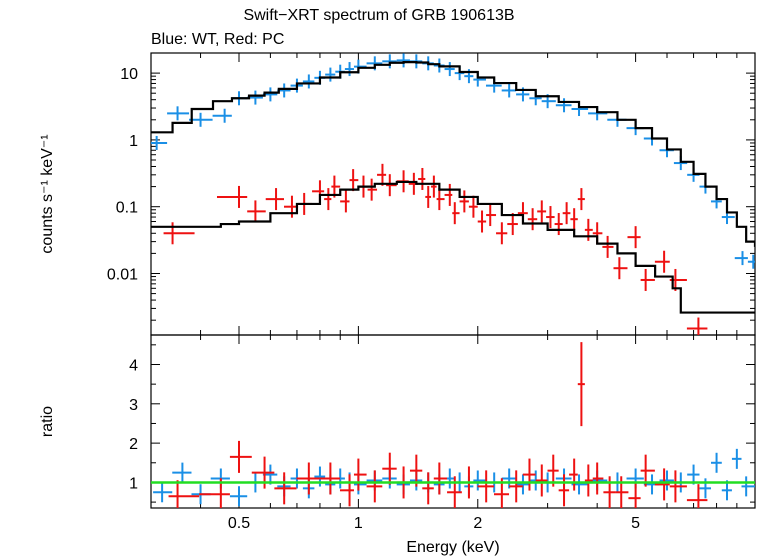 The image size is (758, 556). I want to click on x-tick-label: 0.5, so click(239, 523).